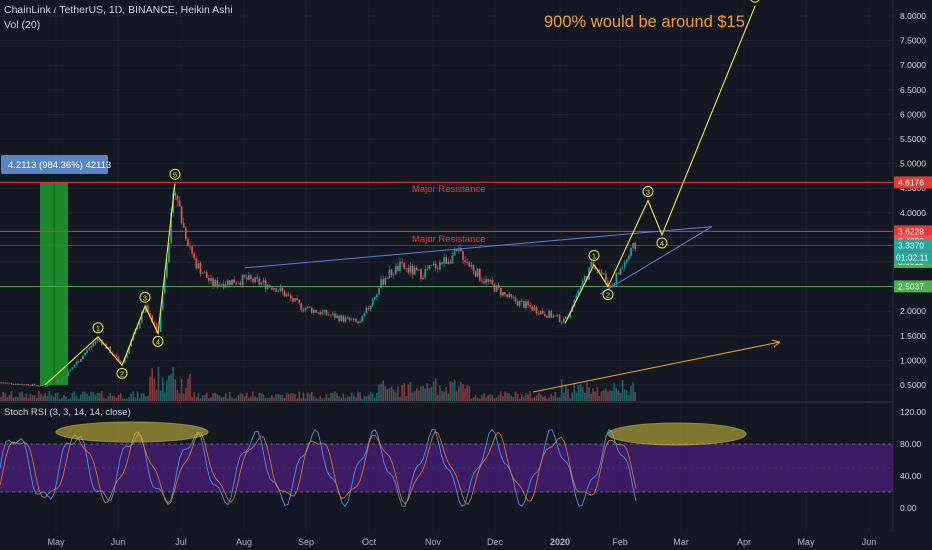  Describe the element at coordinates (22, 25) in the screenshot. I see `volume-label: Vol (20)` at that location.